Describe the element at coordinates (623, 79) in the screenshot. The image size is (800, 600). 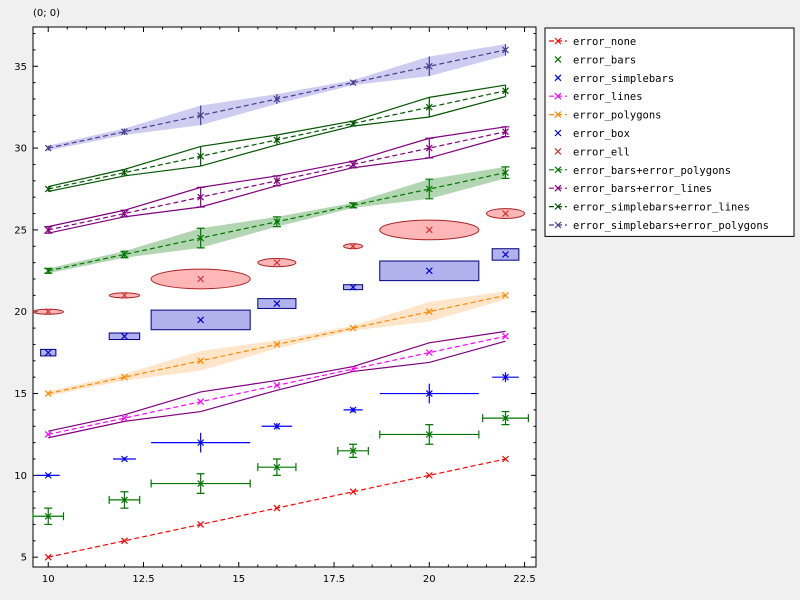
I see `legend-label: error_simplebars` at that location.